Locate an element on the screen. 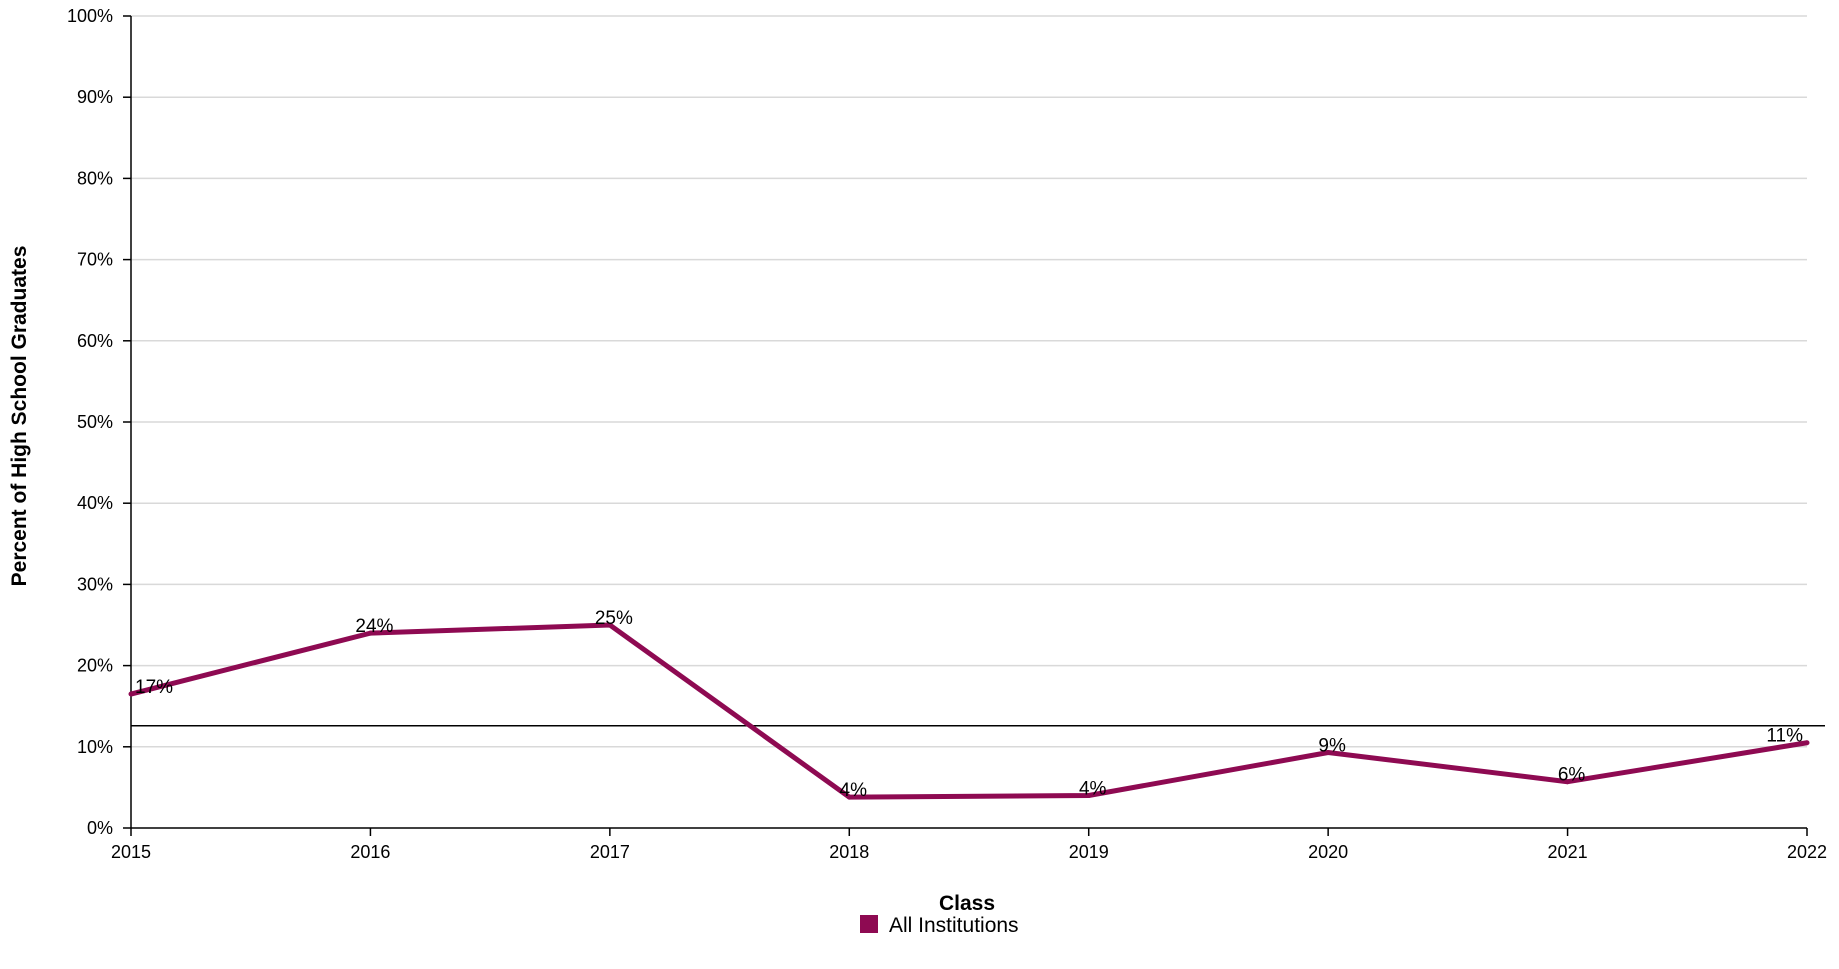  x-tick-label: 2021 is located at coordinates (1568, 852).